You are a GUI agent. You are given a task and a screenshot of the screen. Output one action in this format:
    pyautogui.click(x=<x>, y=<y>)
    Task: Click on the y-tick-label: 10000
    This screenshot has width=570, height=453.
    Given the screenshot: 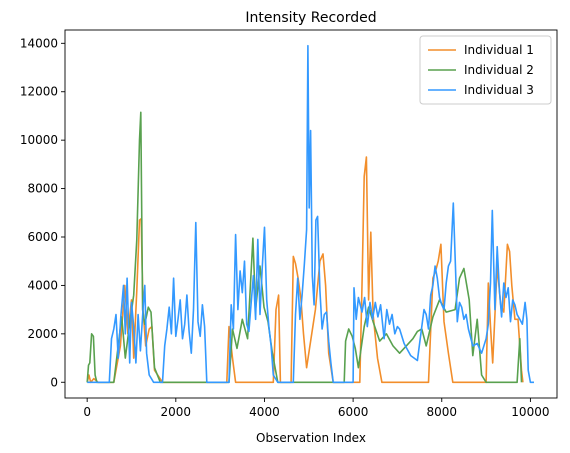 What is the action you would take?
    pyautogui.click(x=39, y=140)
    